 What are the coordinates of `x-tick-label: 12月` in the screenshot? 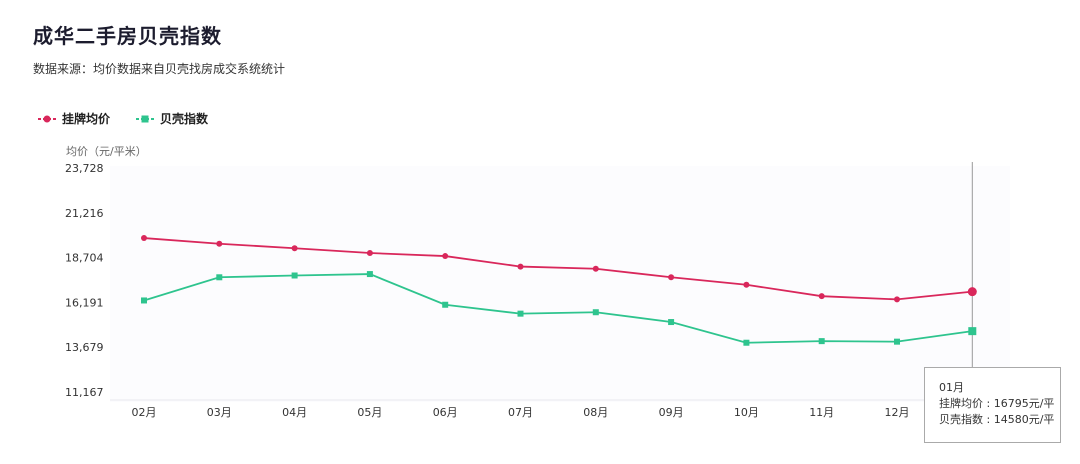 It's located at (897, 412).